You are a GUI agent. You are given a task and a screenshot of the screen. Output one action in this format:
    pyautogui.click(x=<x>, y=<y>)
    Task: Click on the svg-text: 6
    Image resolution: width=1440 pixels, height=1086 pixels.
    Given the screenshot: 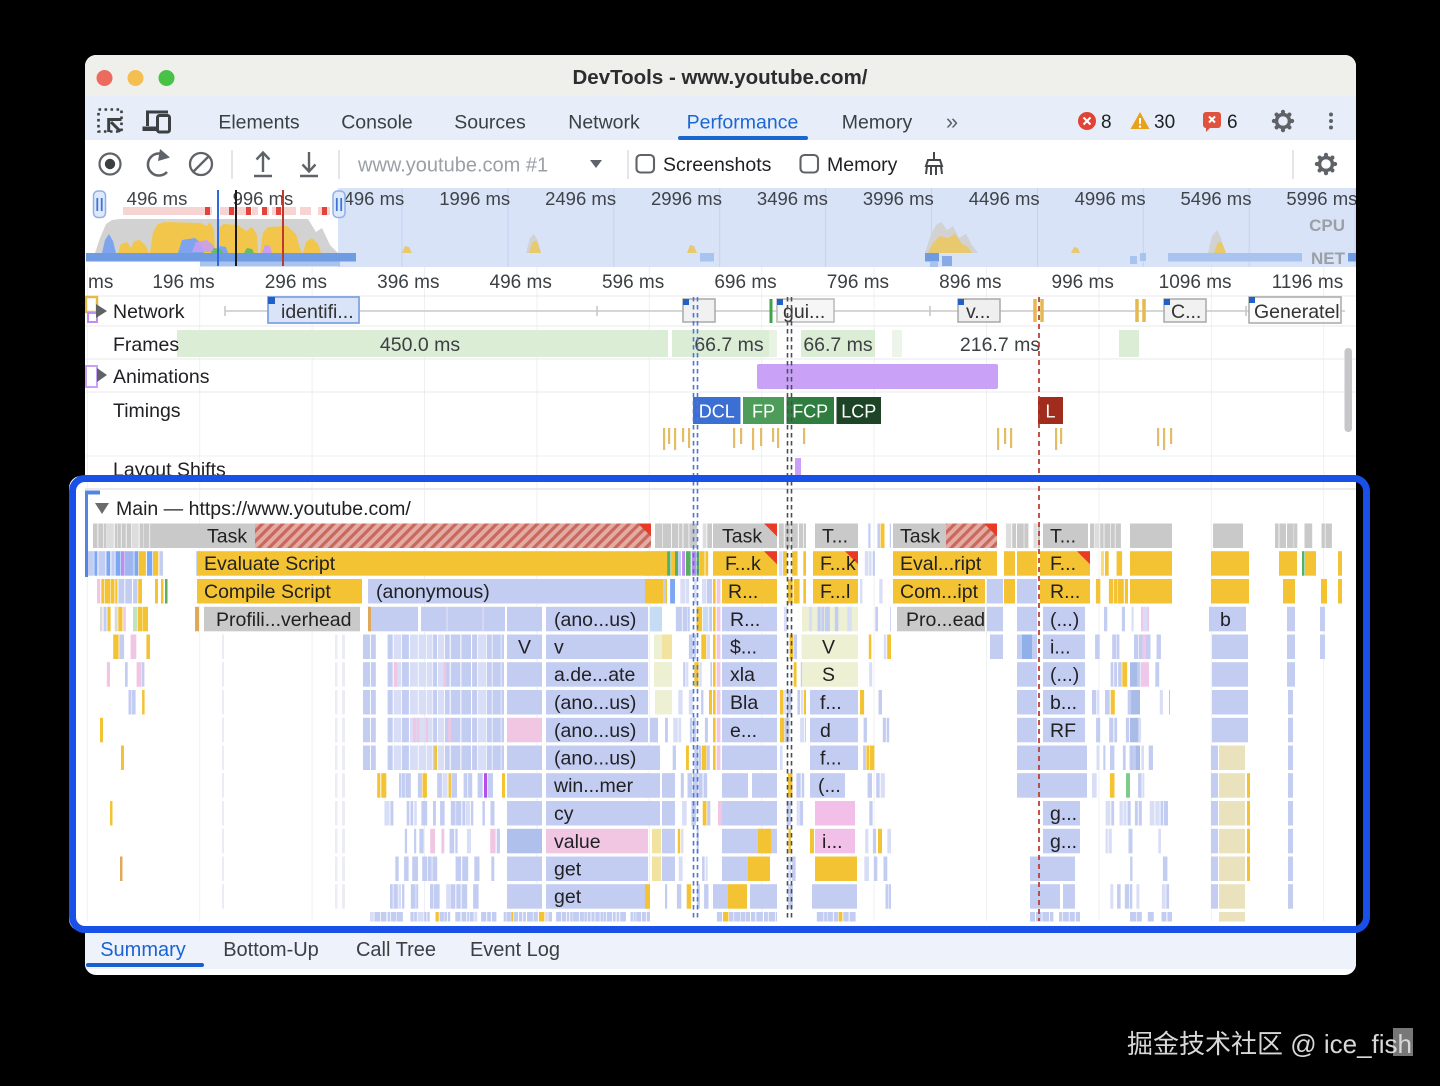 What is the action you would take?
    pyautogui.click(x=1232, y=122)
    